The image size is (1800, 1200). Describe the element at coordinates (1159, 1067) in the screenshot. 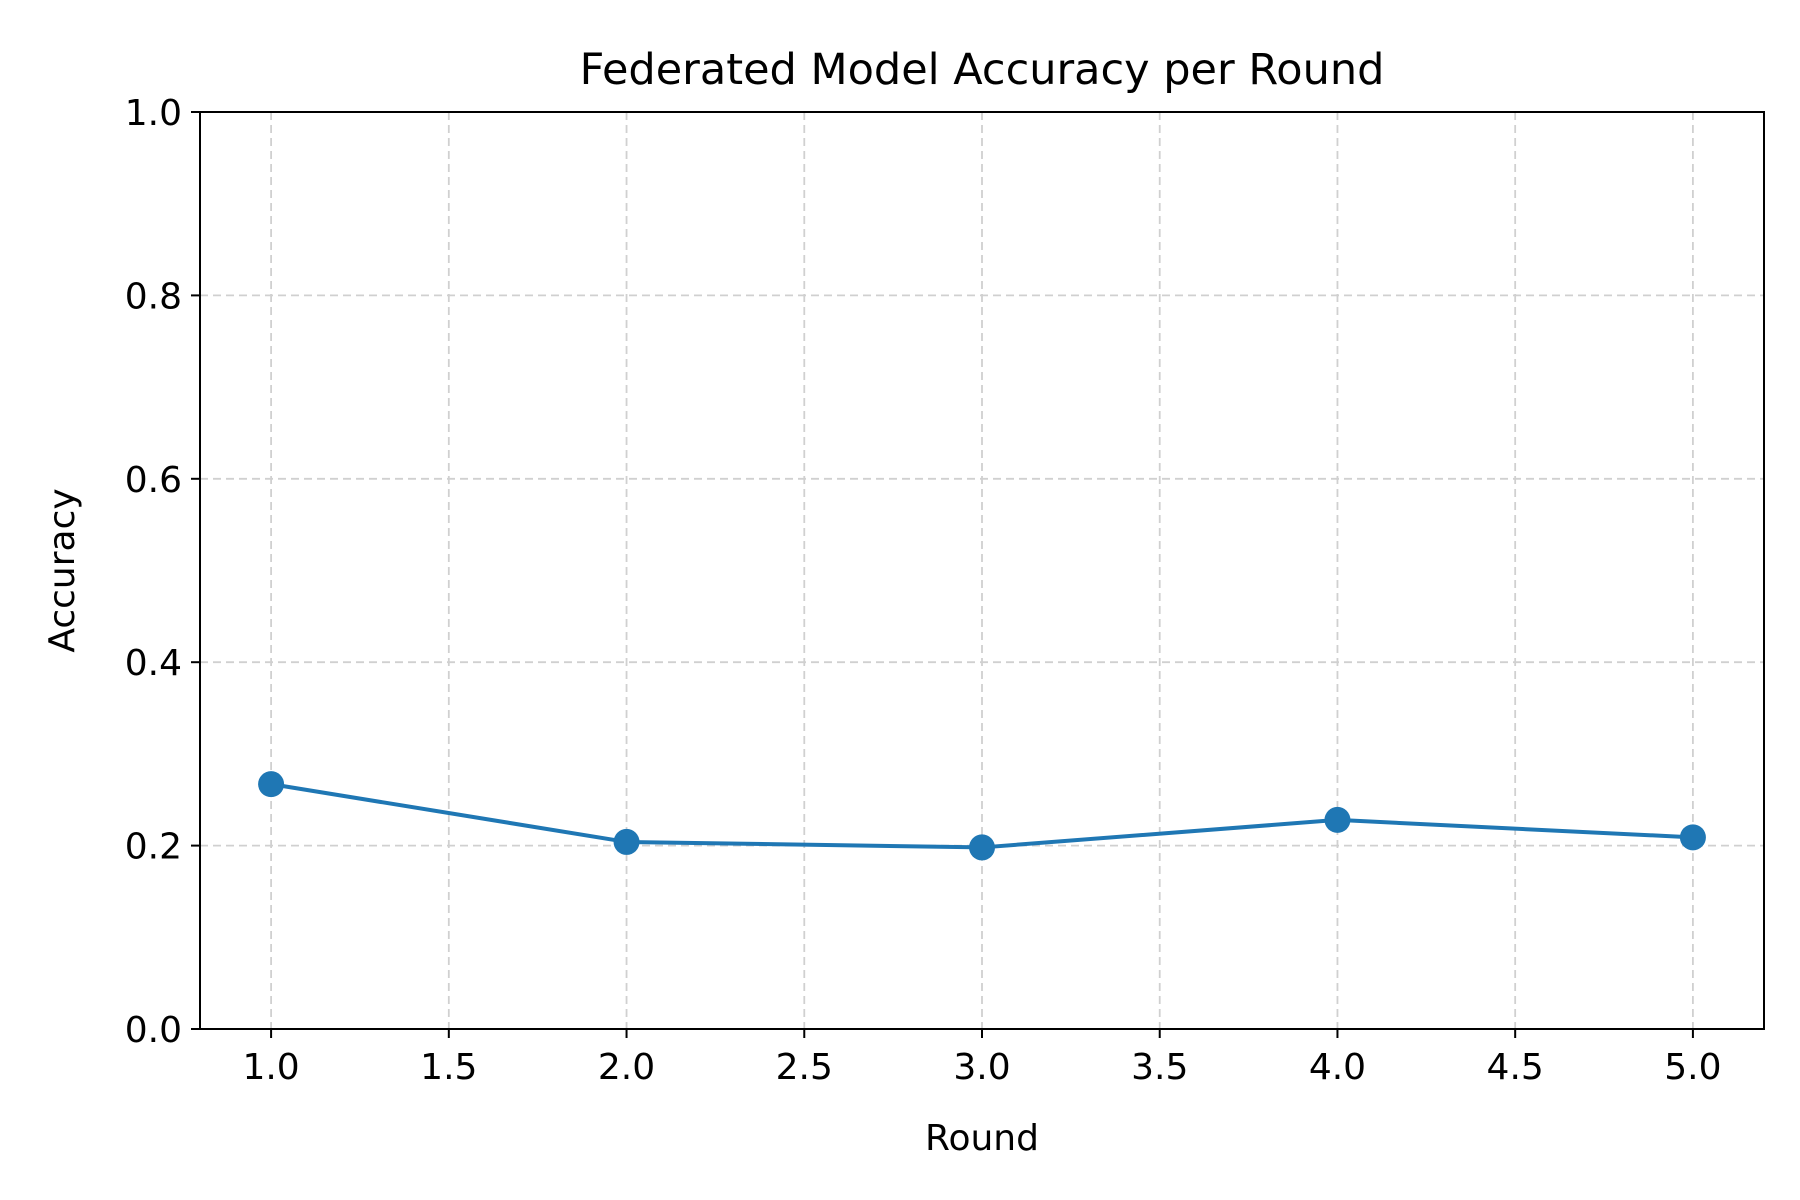

I see `x-tick-label: 3.5` at that location.